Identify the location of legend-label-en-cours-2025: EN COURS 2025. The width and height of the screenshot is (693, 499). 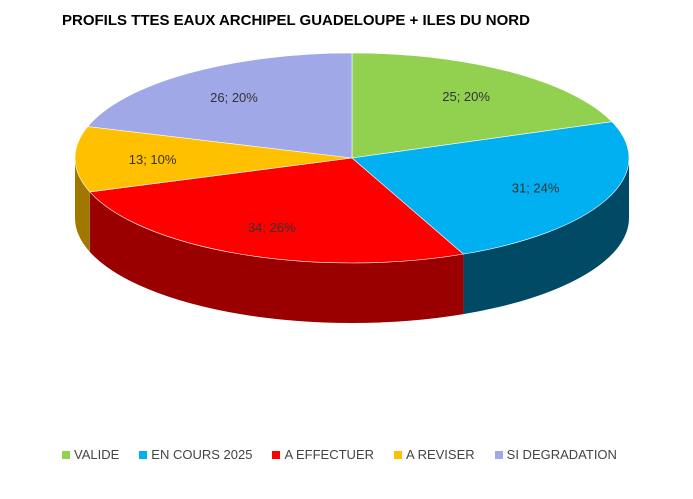
(202, 454).